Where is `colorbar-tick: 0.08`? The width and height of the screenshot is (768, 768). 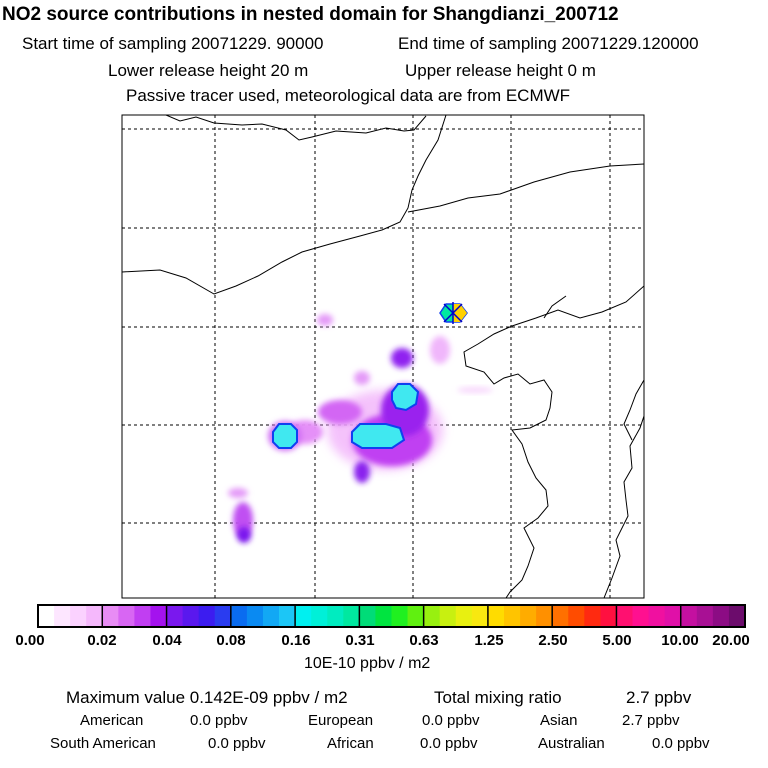
colorbar-tick: 0.08 is located at coordinates (231, 640).